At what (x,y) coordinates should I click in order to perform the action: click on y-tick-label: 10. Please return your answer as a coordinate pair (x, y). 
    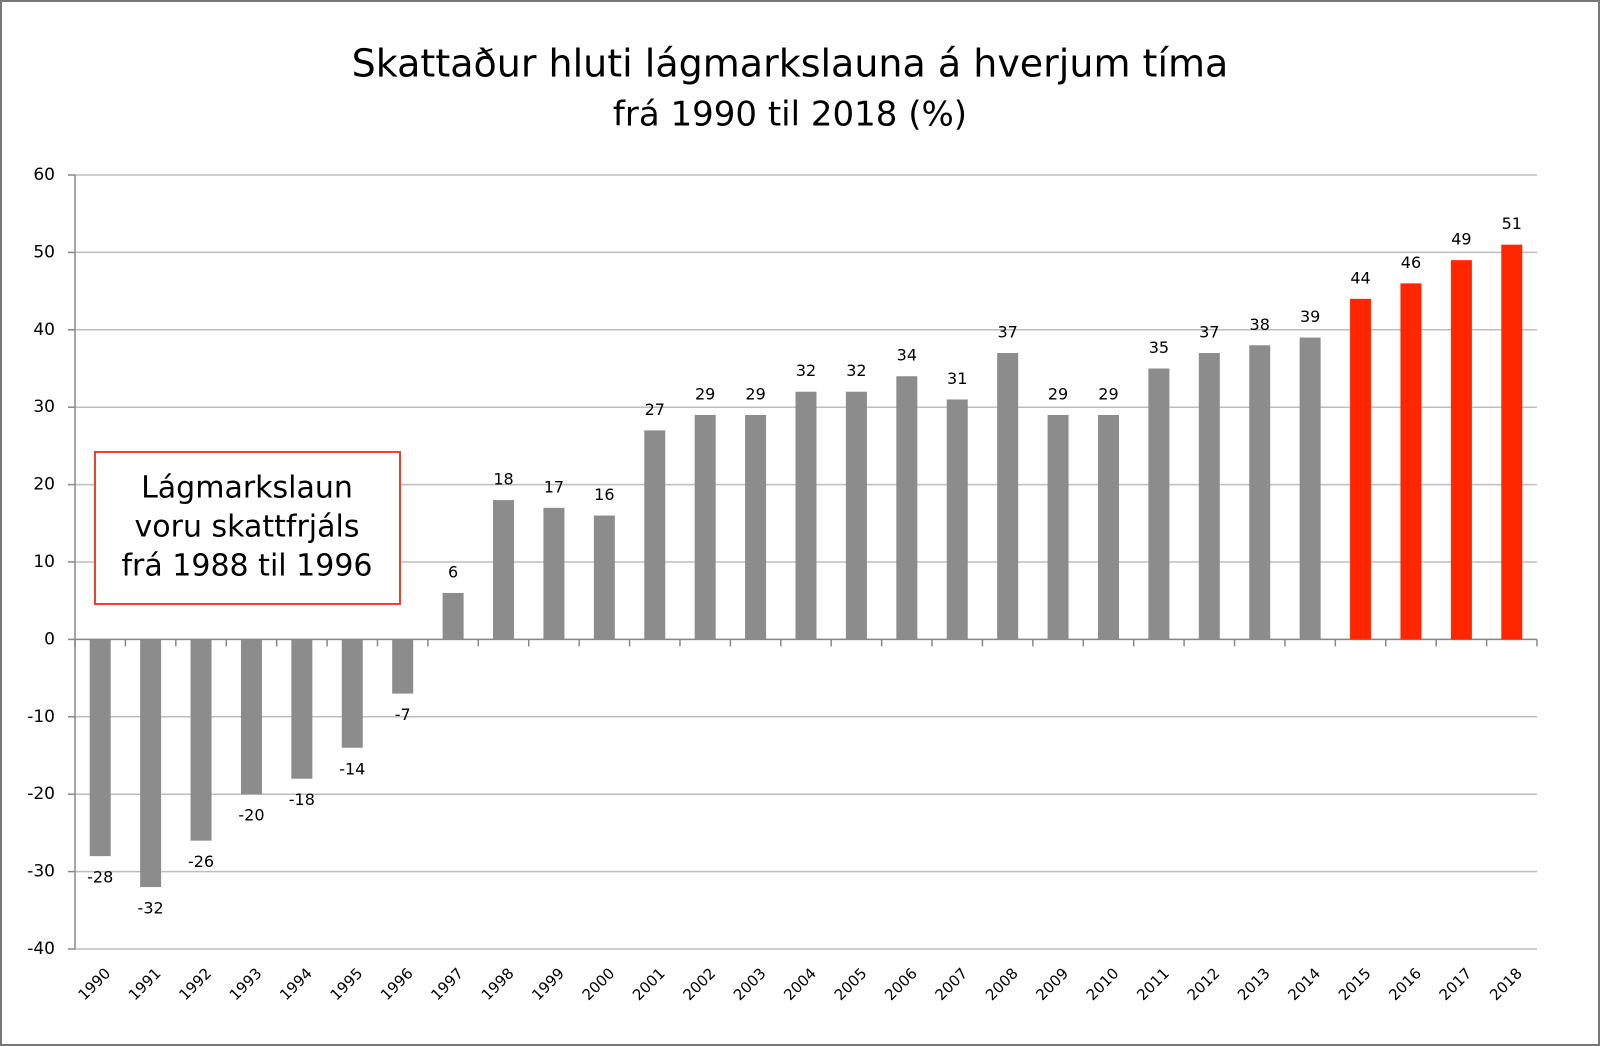
    Looking at the image, I should click on (44, 562).